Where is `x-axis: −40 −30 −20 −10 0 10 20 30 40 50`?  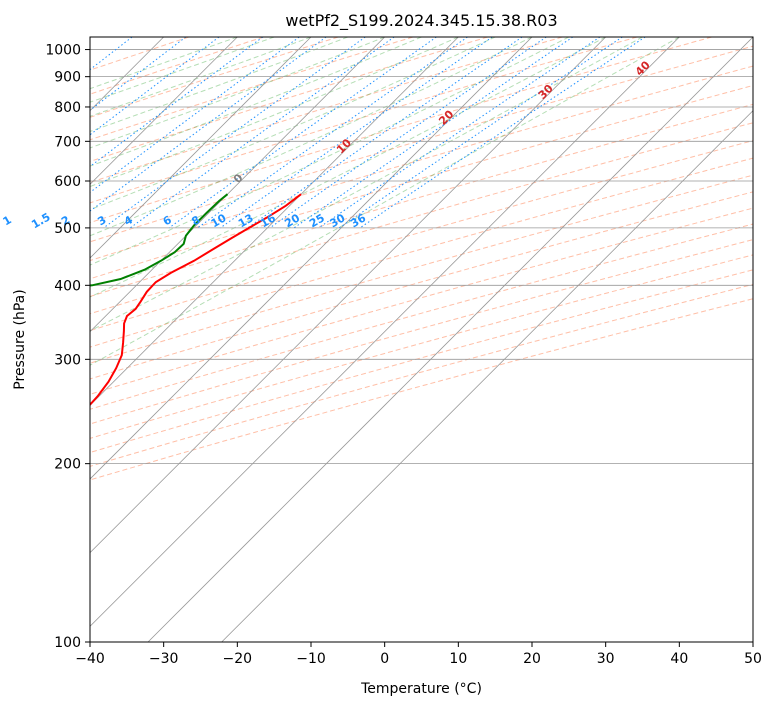 x-axis: −40 −30 −20 −10 0 10 20 30 40 50 is located at coordinates (418, 654).